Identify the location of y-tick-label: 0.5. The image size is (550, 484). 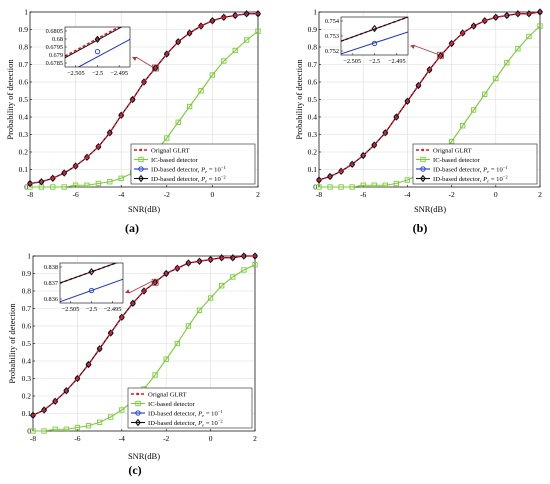
(27, 343).